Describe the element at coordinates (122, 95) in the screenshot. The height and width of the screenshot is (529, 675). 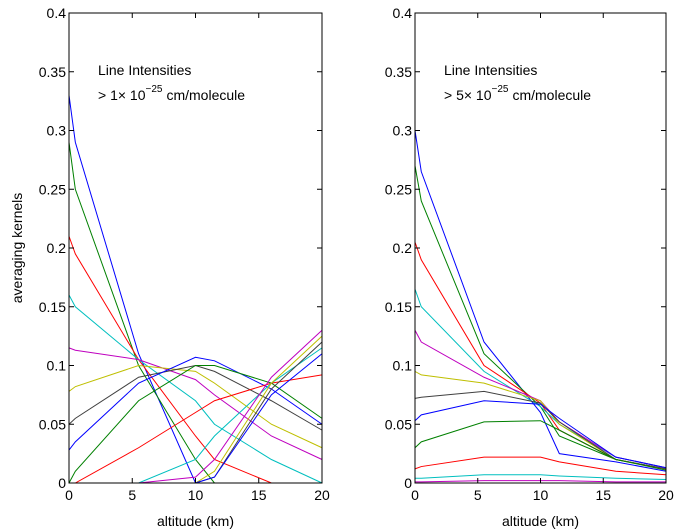
I see `annotation-text: > 1× 10` at that location.